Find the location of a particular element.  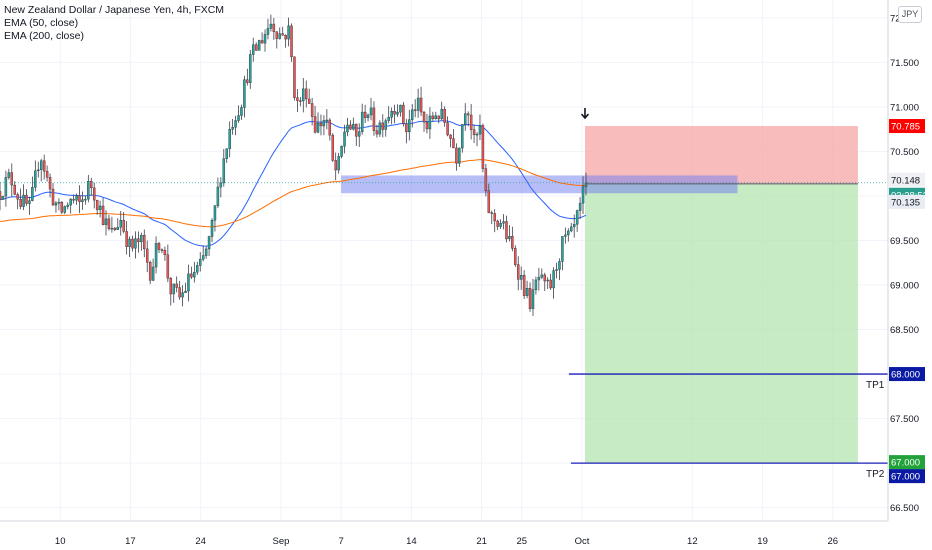

price-tick-label: 69.500 is located at coordinates (904, 241).